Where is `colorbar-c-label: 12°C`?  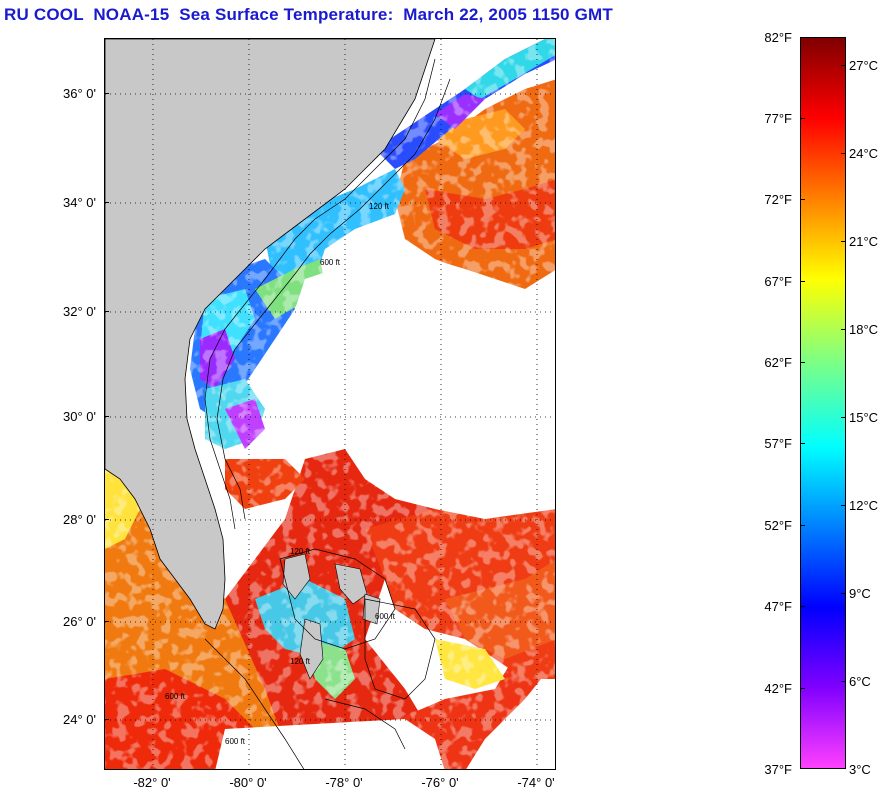
colorbar-c-label: 12°C is located at coordinates (864, 505).